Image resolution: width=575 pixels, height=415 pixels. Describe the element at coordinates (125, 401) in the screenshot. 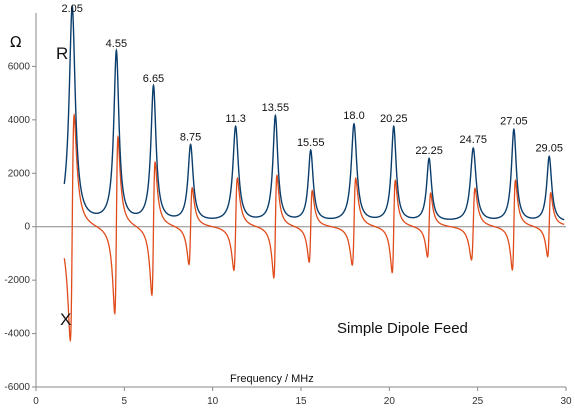

I see `x-tick-label: 5` at that location.